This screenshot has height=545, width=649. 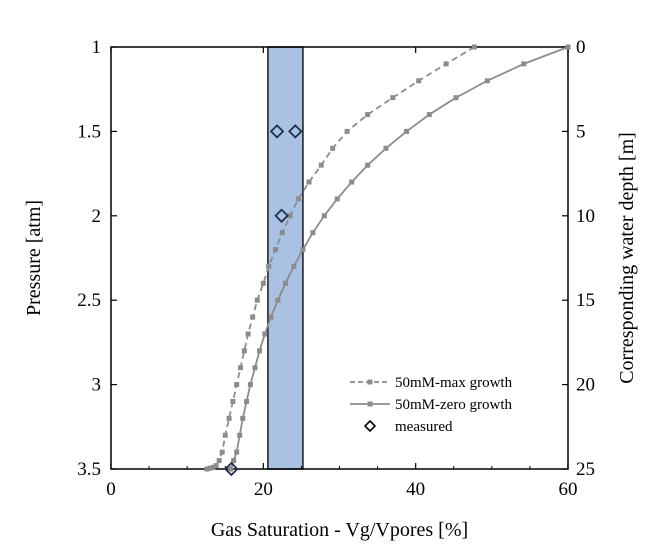 I want to click on x-axis-label: Gas Saturation - Vg/Vpores [%], so click(x=339, y=530).